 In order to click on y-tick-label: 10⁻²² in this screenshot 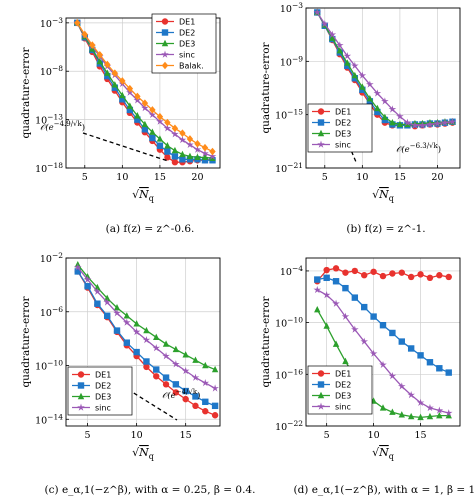, I will do `click(289, 426)`.